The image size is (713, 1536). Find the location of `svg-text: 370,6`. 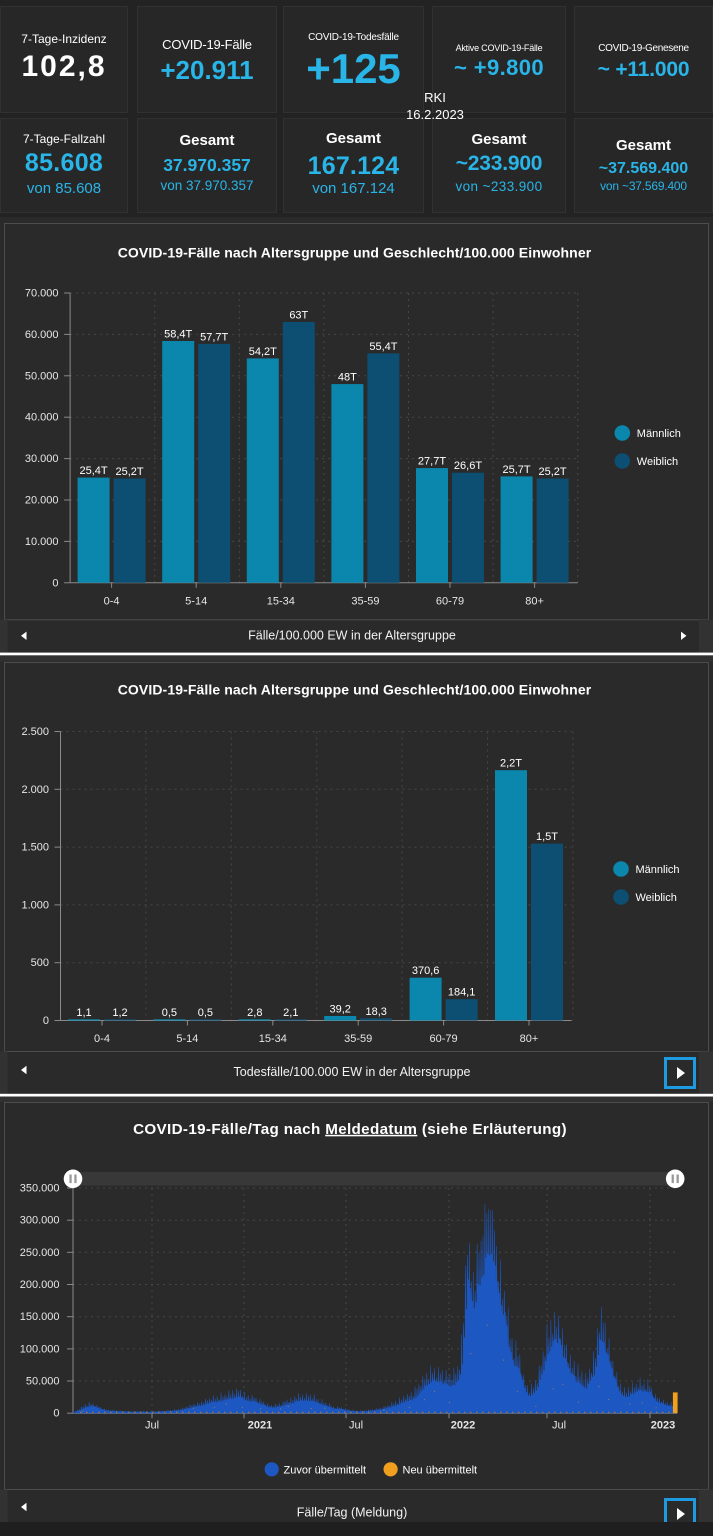

svg-text: 370,6 is located at coordinates (426, 971).